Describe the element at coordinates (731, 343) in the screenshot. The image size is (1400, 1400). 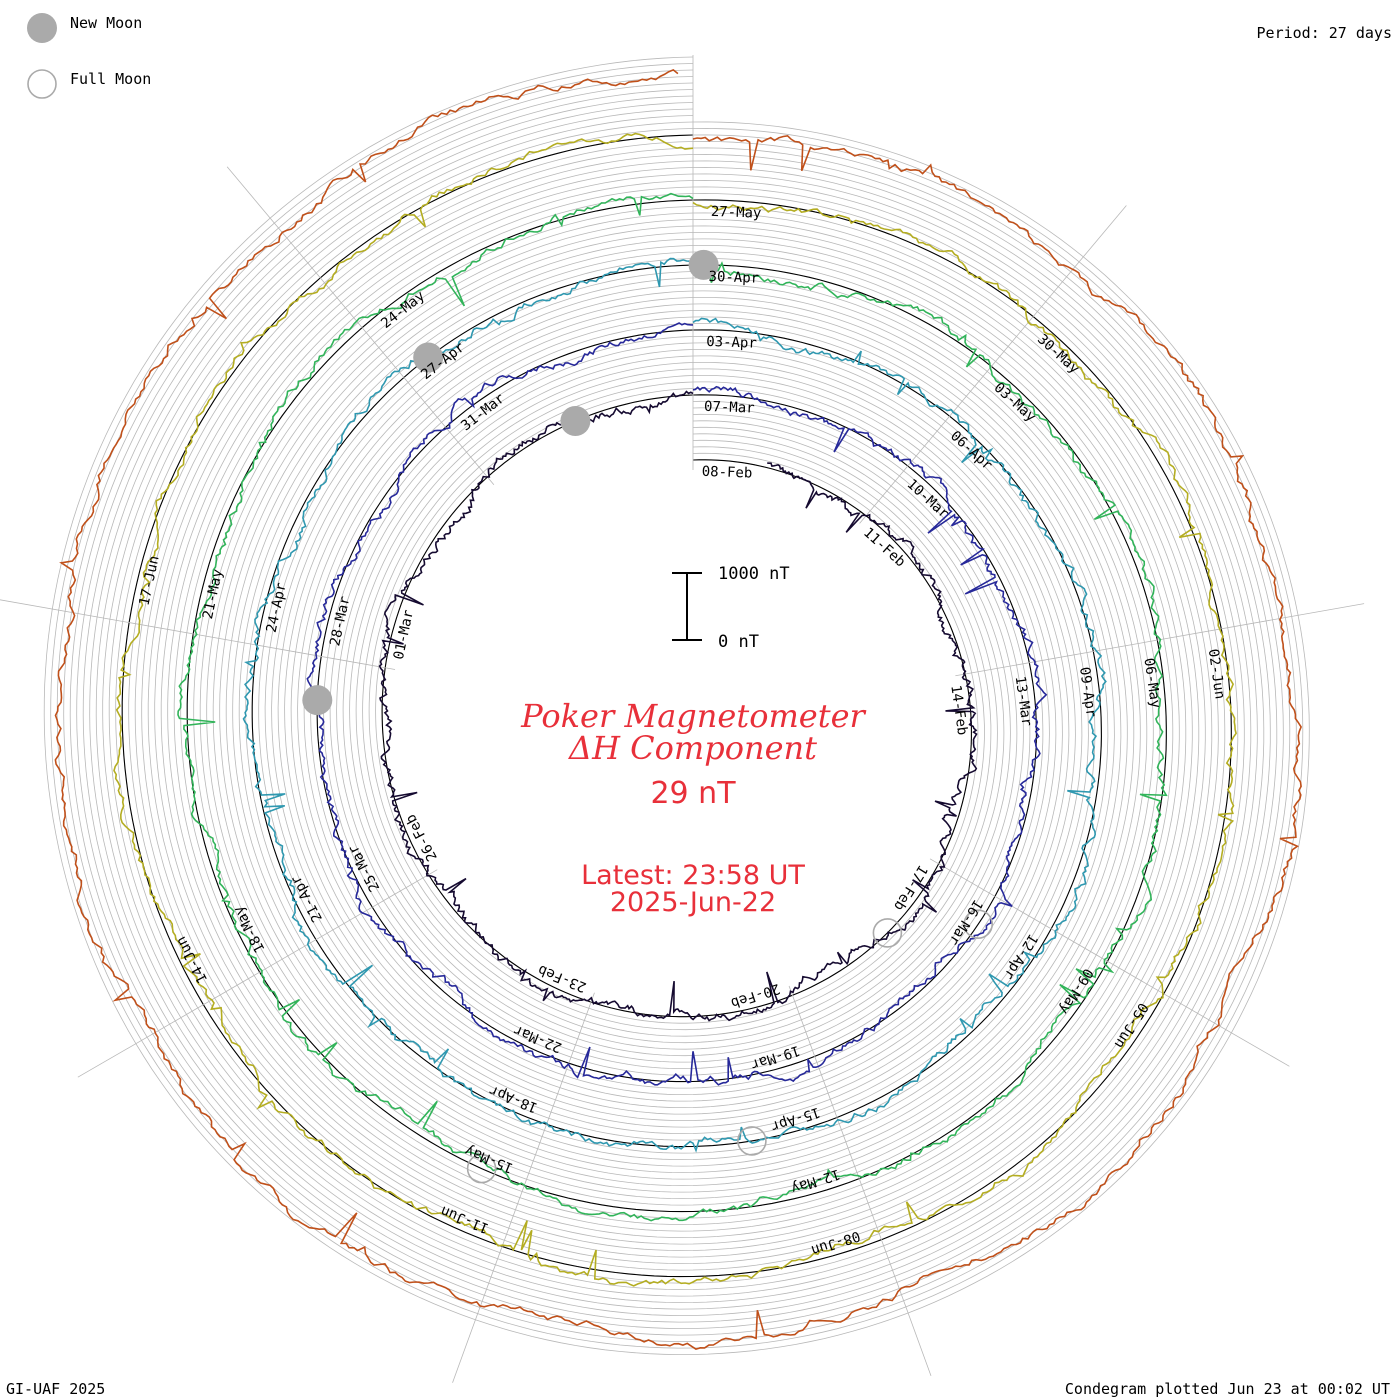
I see `date-label: 03-Apr` at that location.